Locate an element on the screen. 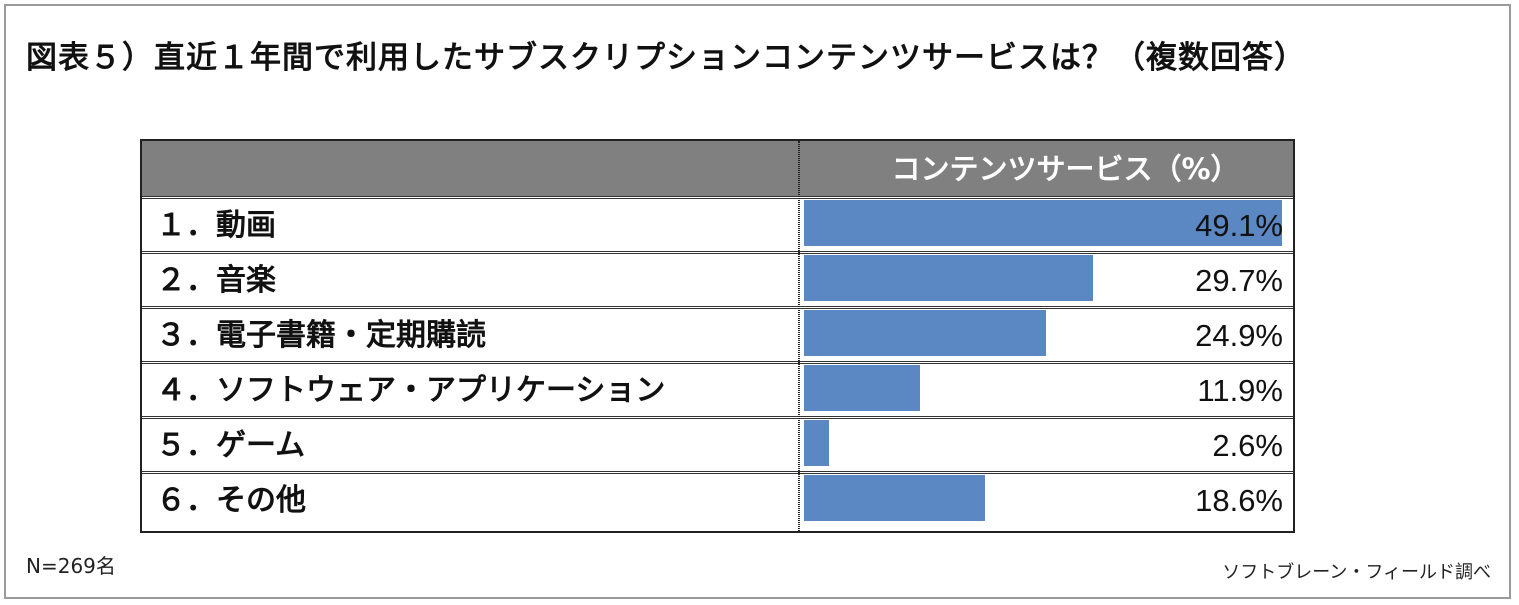  table-row: ５．ゲーム 2.6% is located at coordinates (717, 445).